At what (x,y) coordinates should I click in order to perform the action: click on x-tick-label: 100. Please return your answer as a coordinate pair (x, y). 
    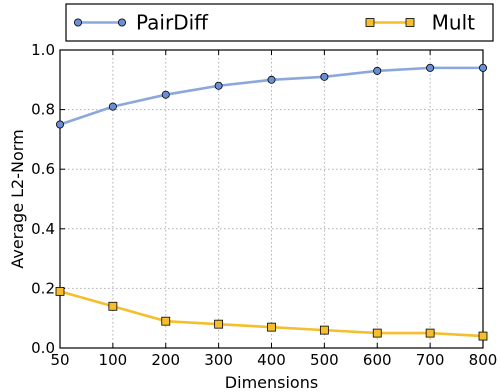
    Looking at the image, I should click on (113, 360).